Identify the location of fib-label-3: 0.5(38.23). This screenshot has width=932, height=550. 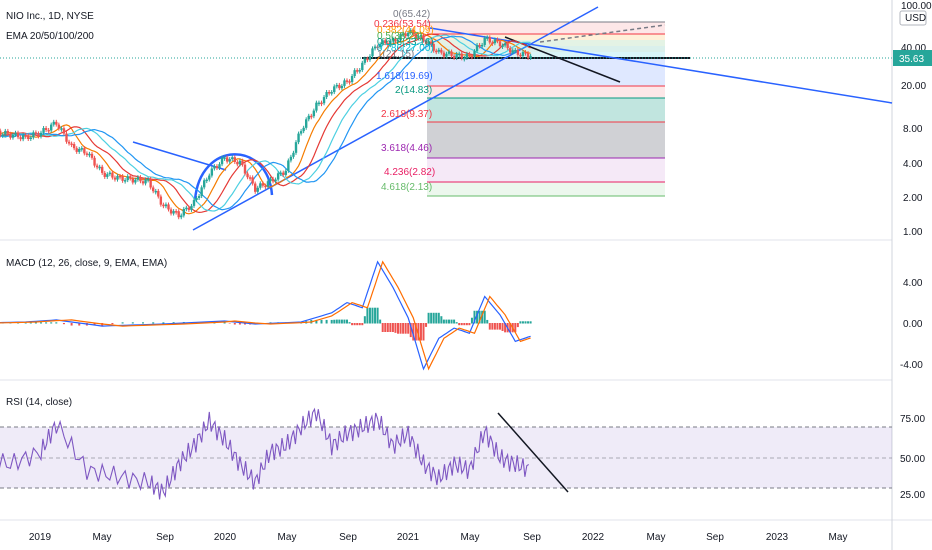
(400, 36).